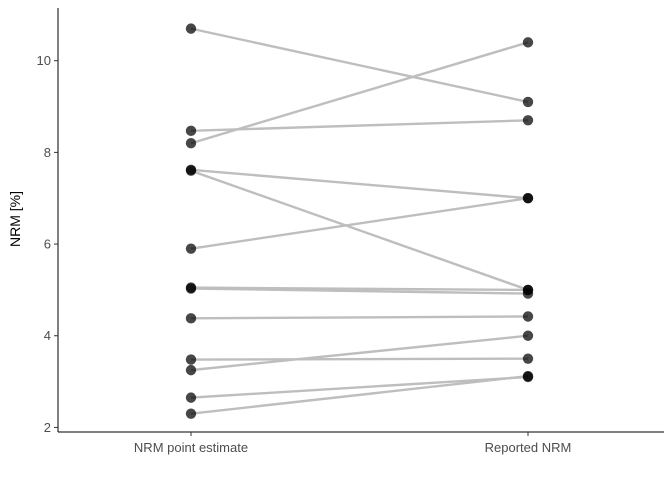 The width and height of the screenshot is (672, 485). What do you see at coordinates (352, 443) in the screenshot?
I see `x-axis-ticks: NRM point estimate Reported NRM` at bounding box center [352, 443].